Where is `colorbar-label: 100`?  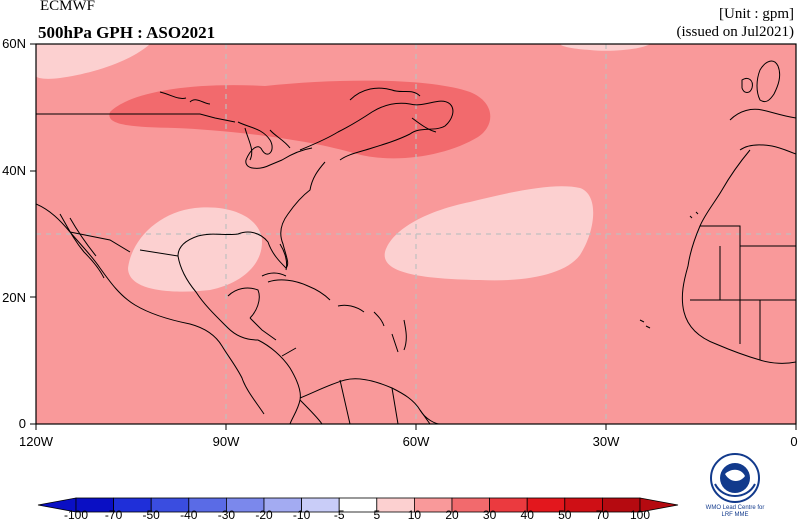
colorbar-label: 100 is located at coordinates (640, 515).